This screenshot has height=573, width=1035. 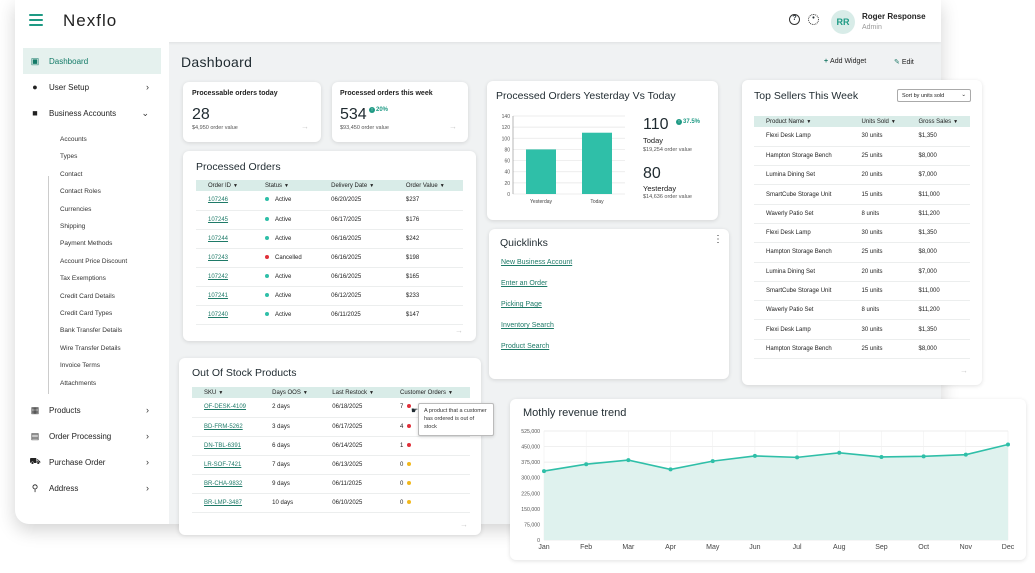 I want to click on chevron-right-icon: ›, so click(x=147, y=436).